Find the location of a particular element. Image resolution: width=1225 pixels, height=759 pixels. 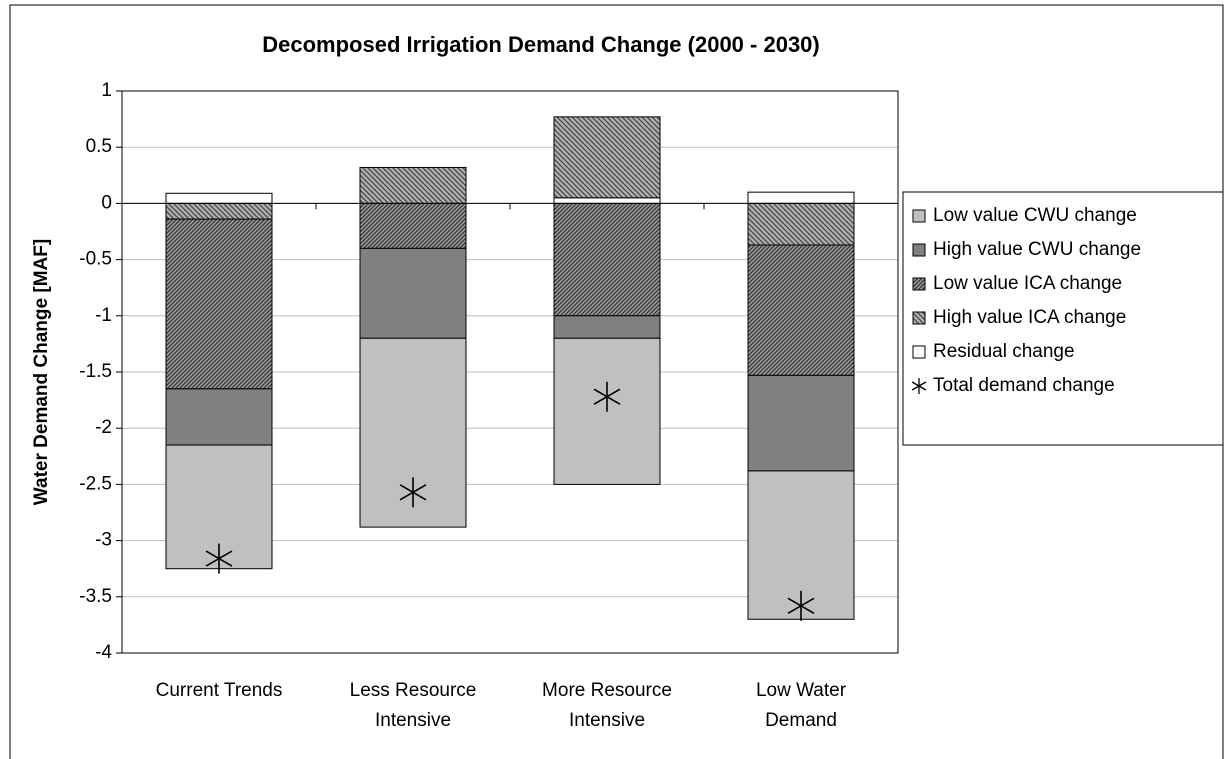

y-axis-label: Water Demand Change [MAF] is located at coordinates (41, 372).